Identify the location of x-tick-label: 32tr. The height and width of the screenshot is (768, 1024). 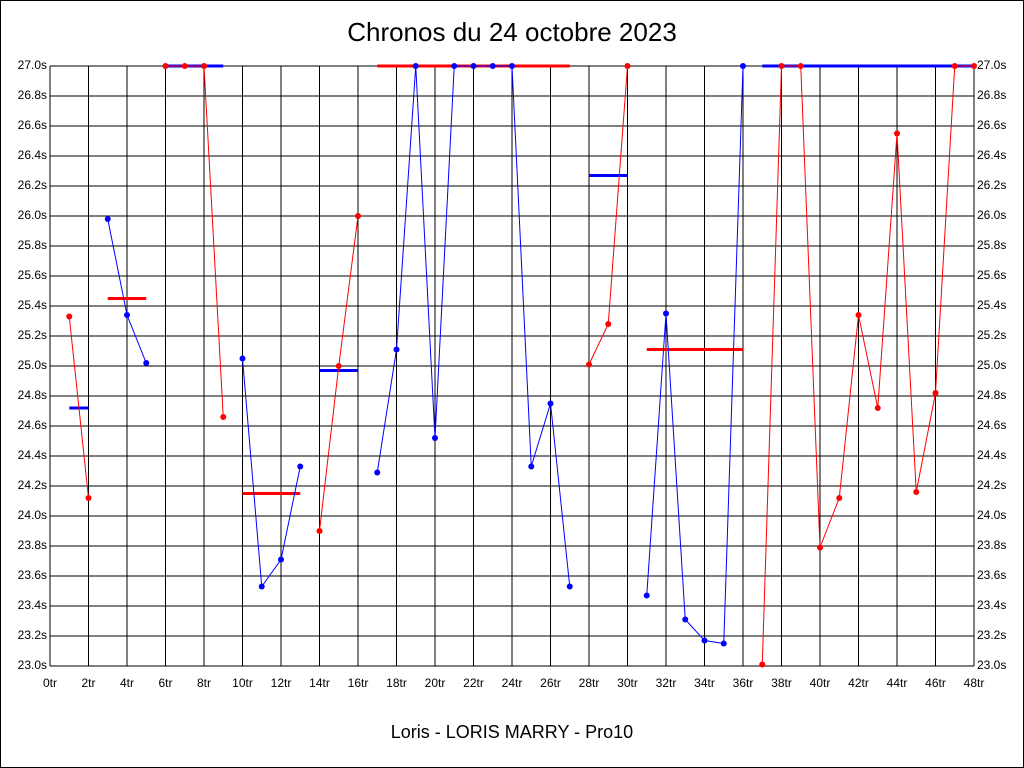
(666, 683).